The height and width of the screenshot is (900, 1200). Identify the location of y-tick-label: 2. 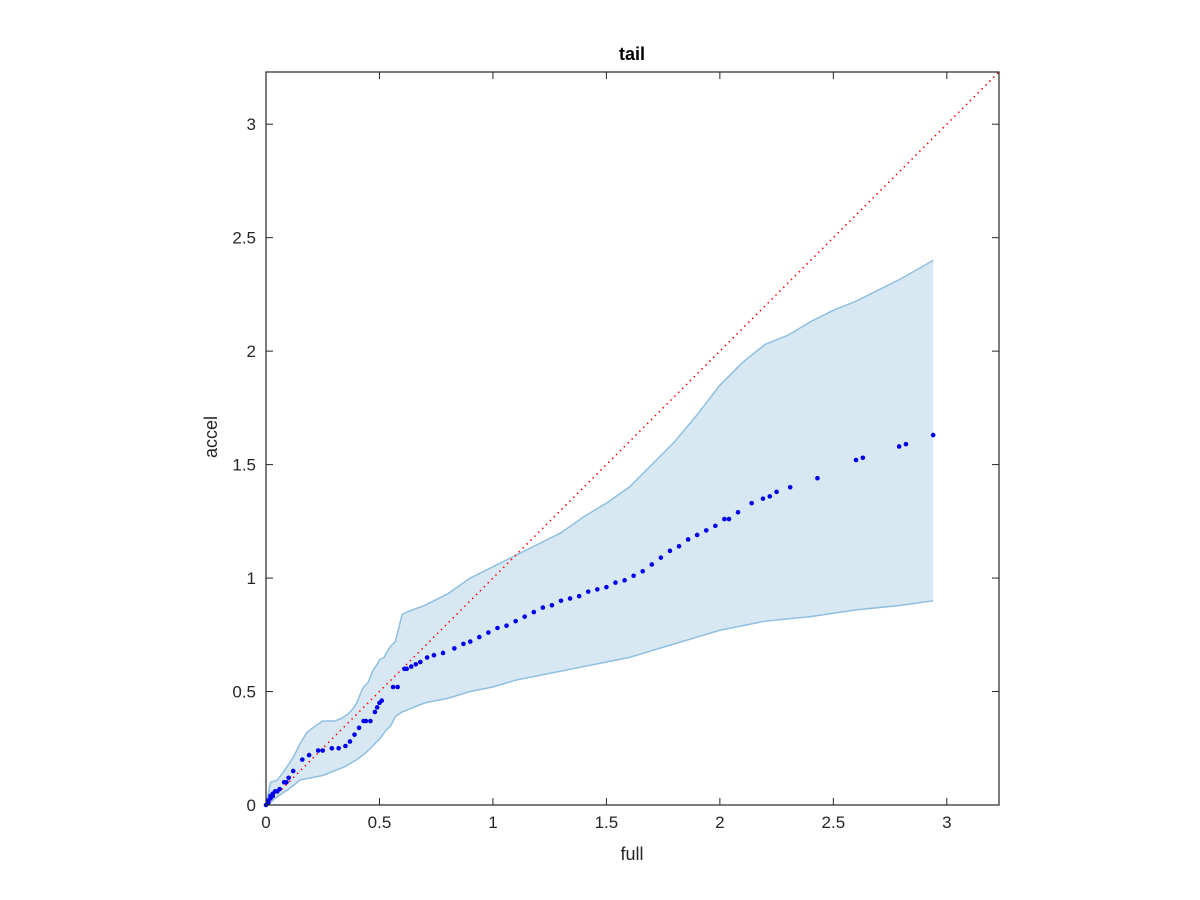
(251, 351).